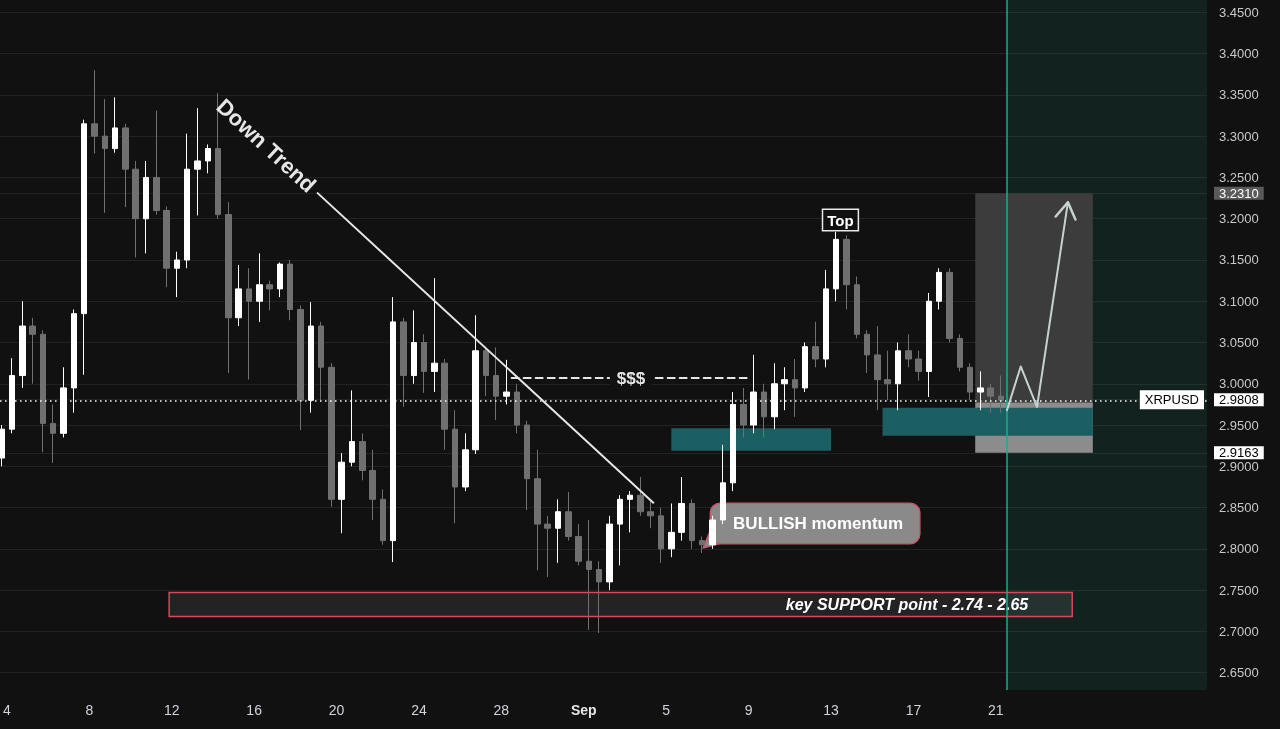  I want to click on series-label: $$$, so click(631, 378).